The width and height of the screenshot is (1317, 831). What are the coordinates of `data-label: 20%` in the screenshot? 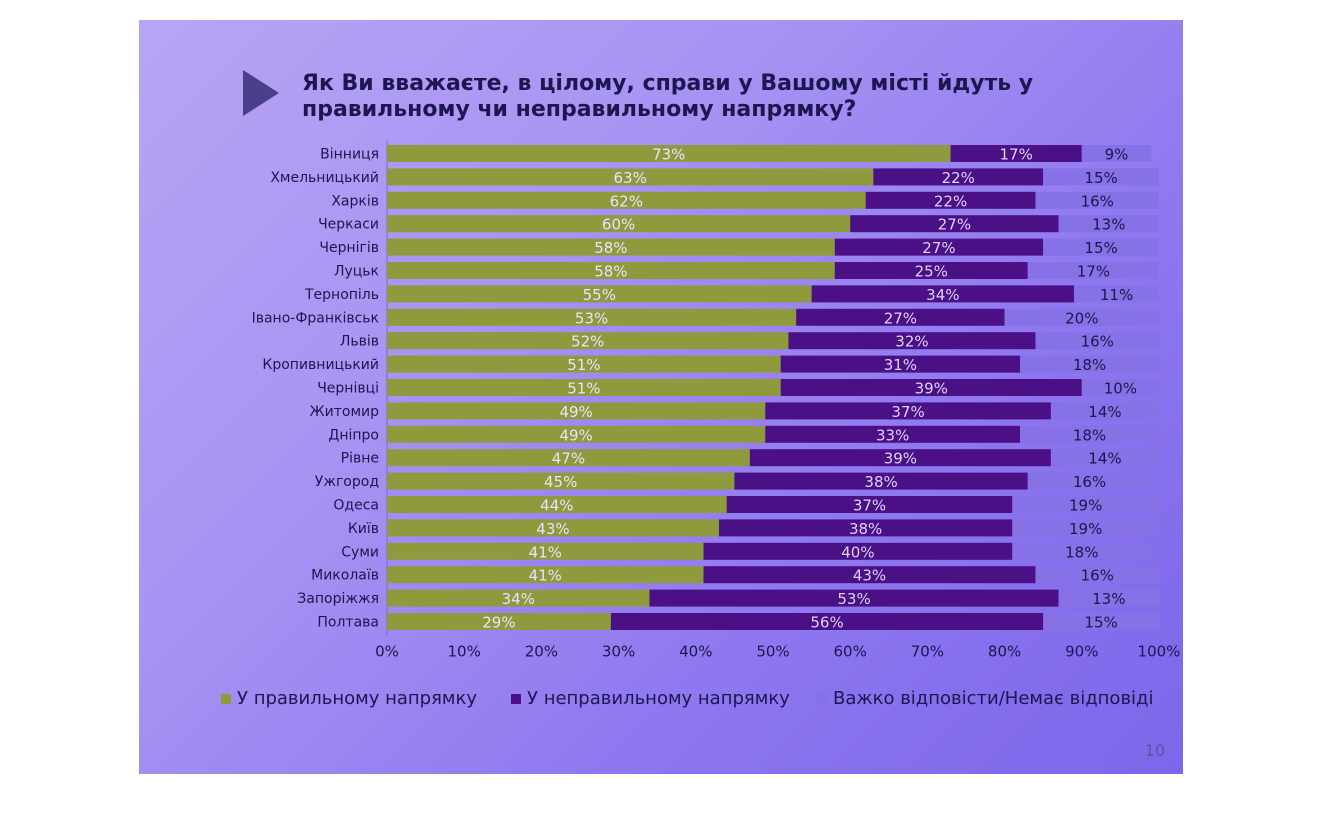 It's located at (1081, 318).